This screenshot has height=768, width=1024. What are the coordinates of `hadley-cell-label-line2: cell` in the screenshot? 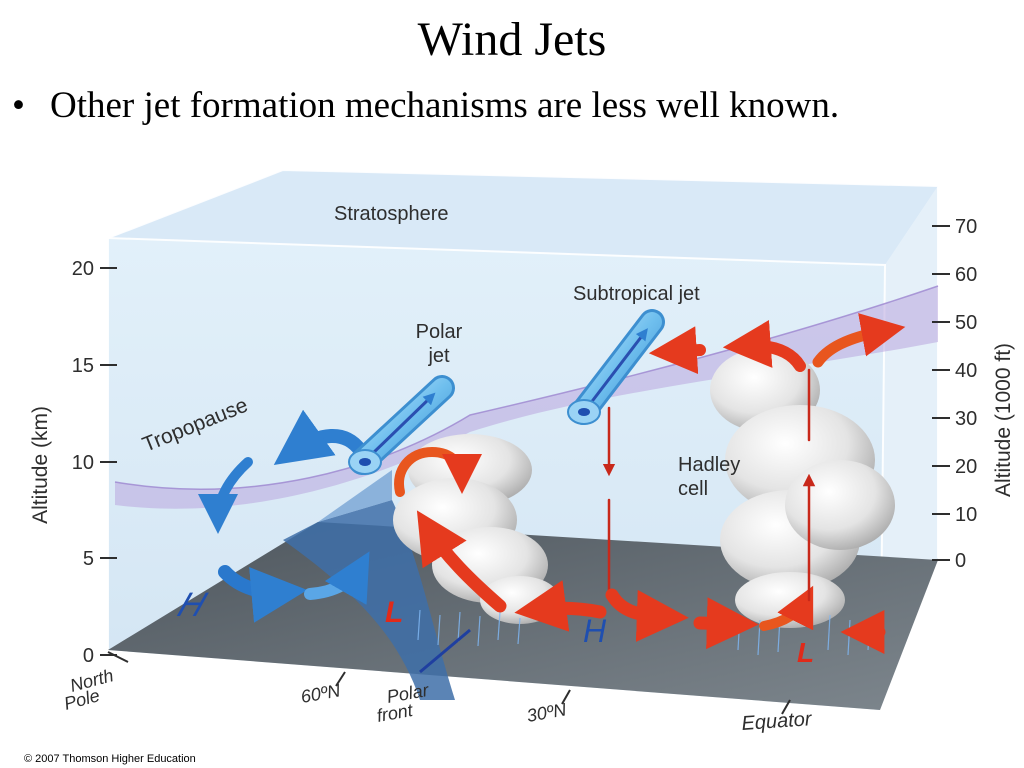 It's located at (693, 489).